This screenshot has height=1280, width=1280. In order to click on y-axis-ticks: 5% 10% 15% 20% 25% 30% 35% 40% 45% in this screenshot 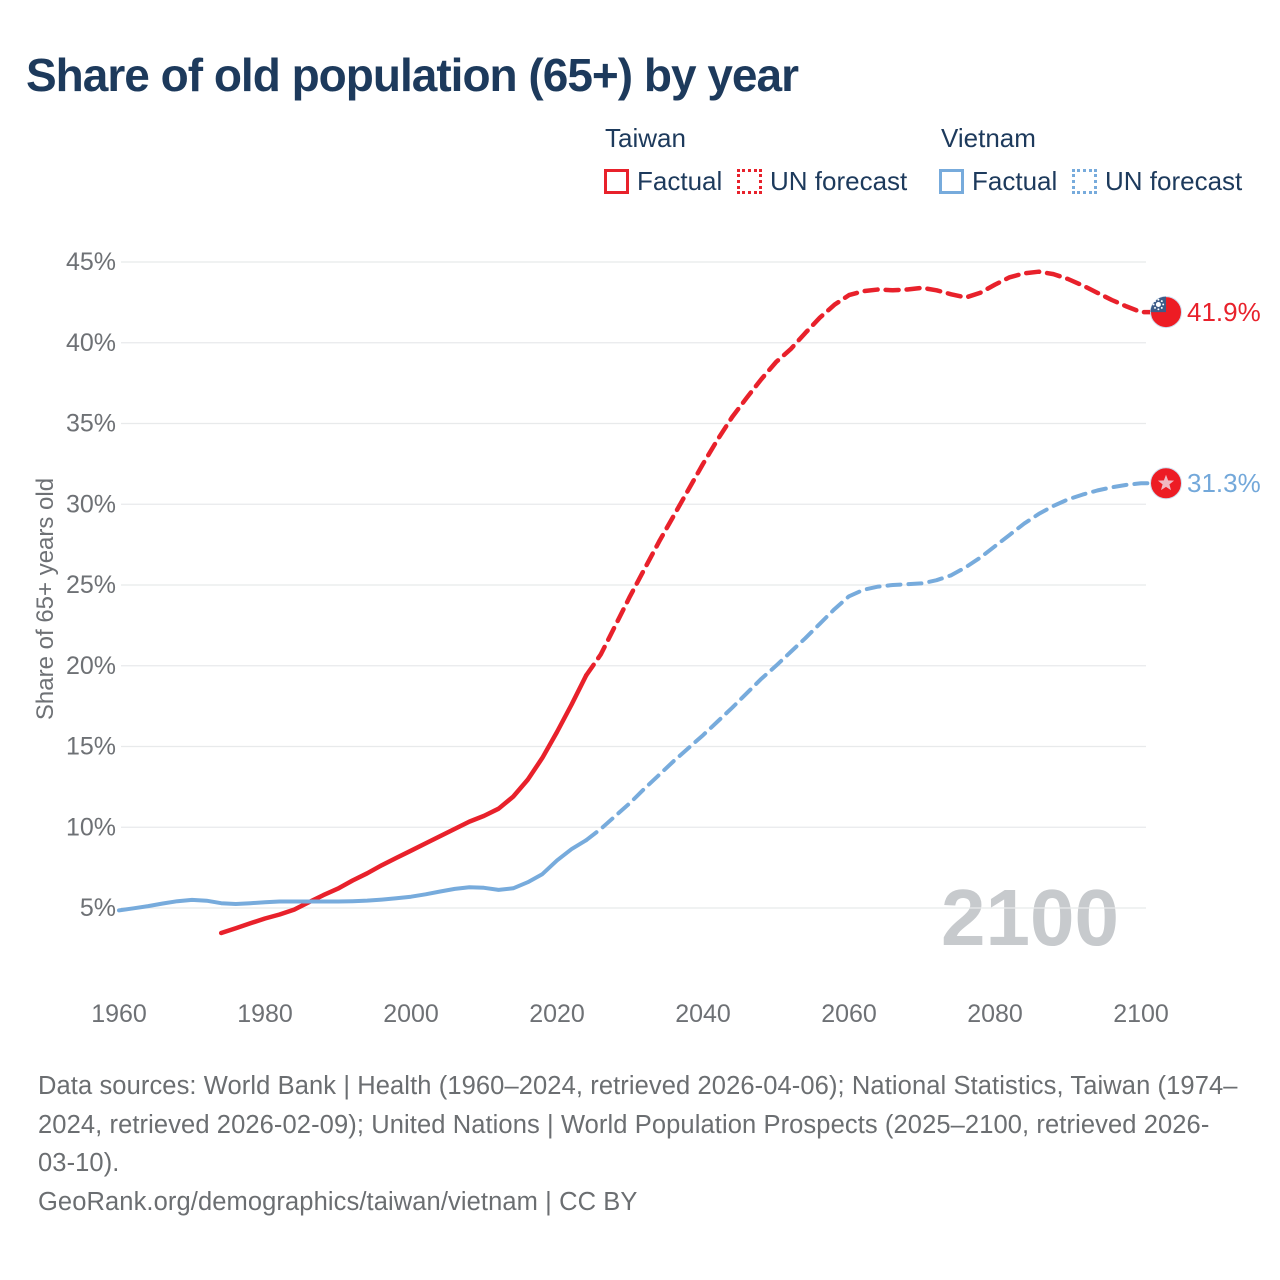, I will do `click(91, 585)`.